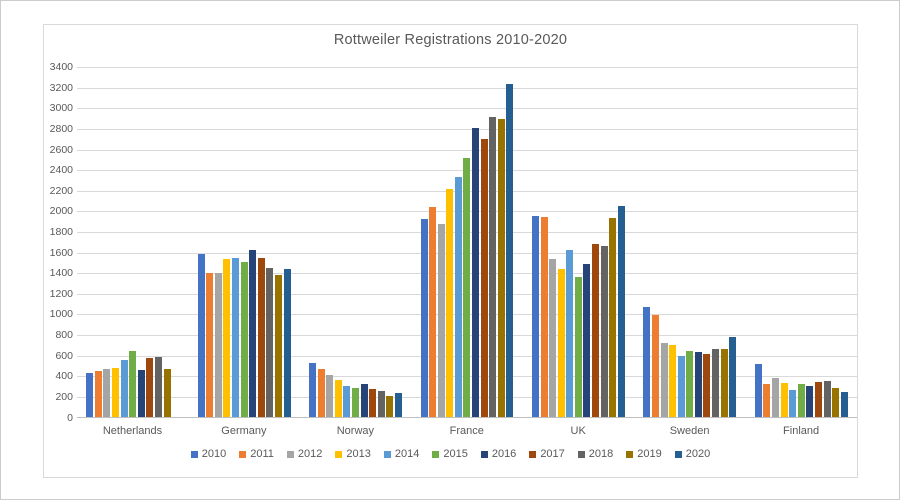  I want to click on legend-item-2019: 2019, so click(644, 454).